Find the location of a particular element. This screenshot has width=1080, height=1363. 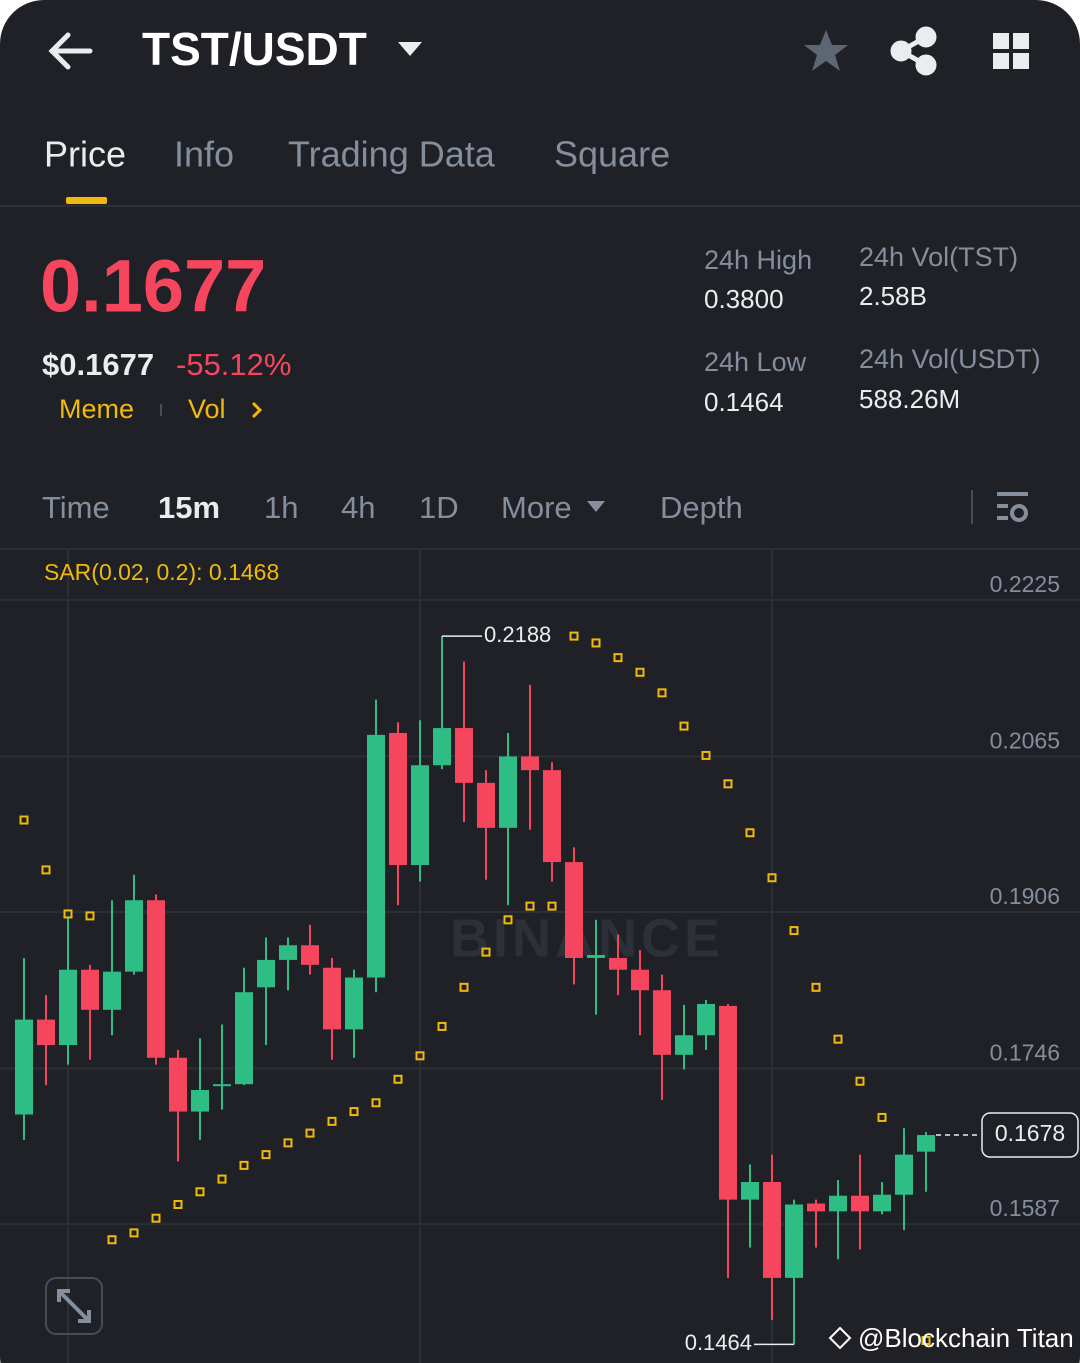

interval: 4h is located at coordinates (358, 507).